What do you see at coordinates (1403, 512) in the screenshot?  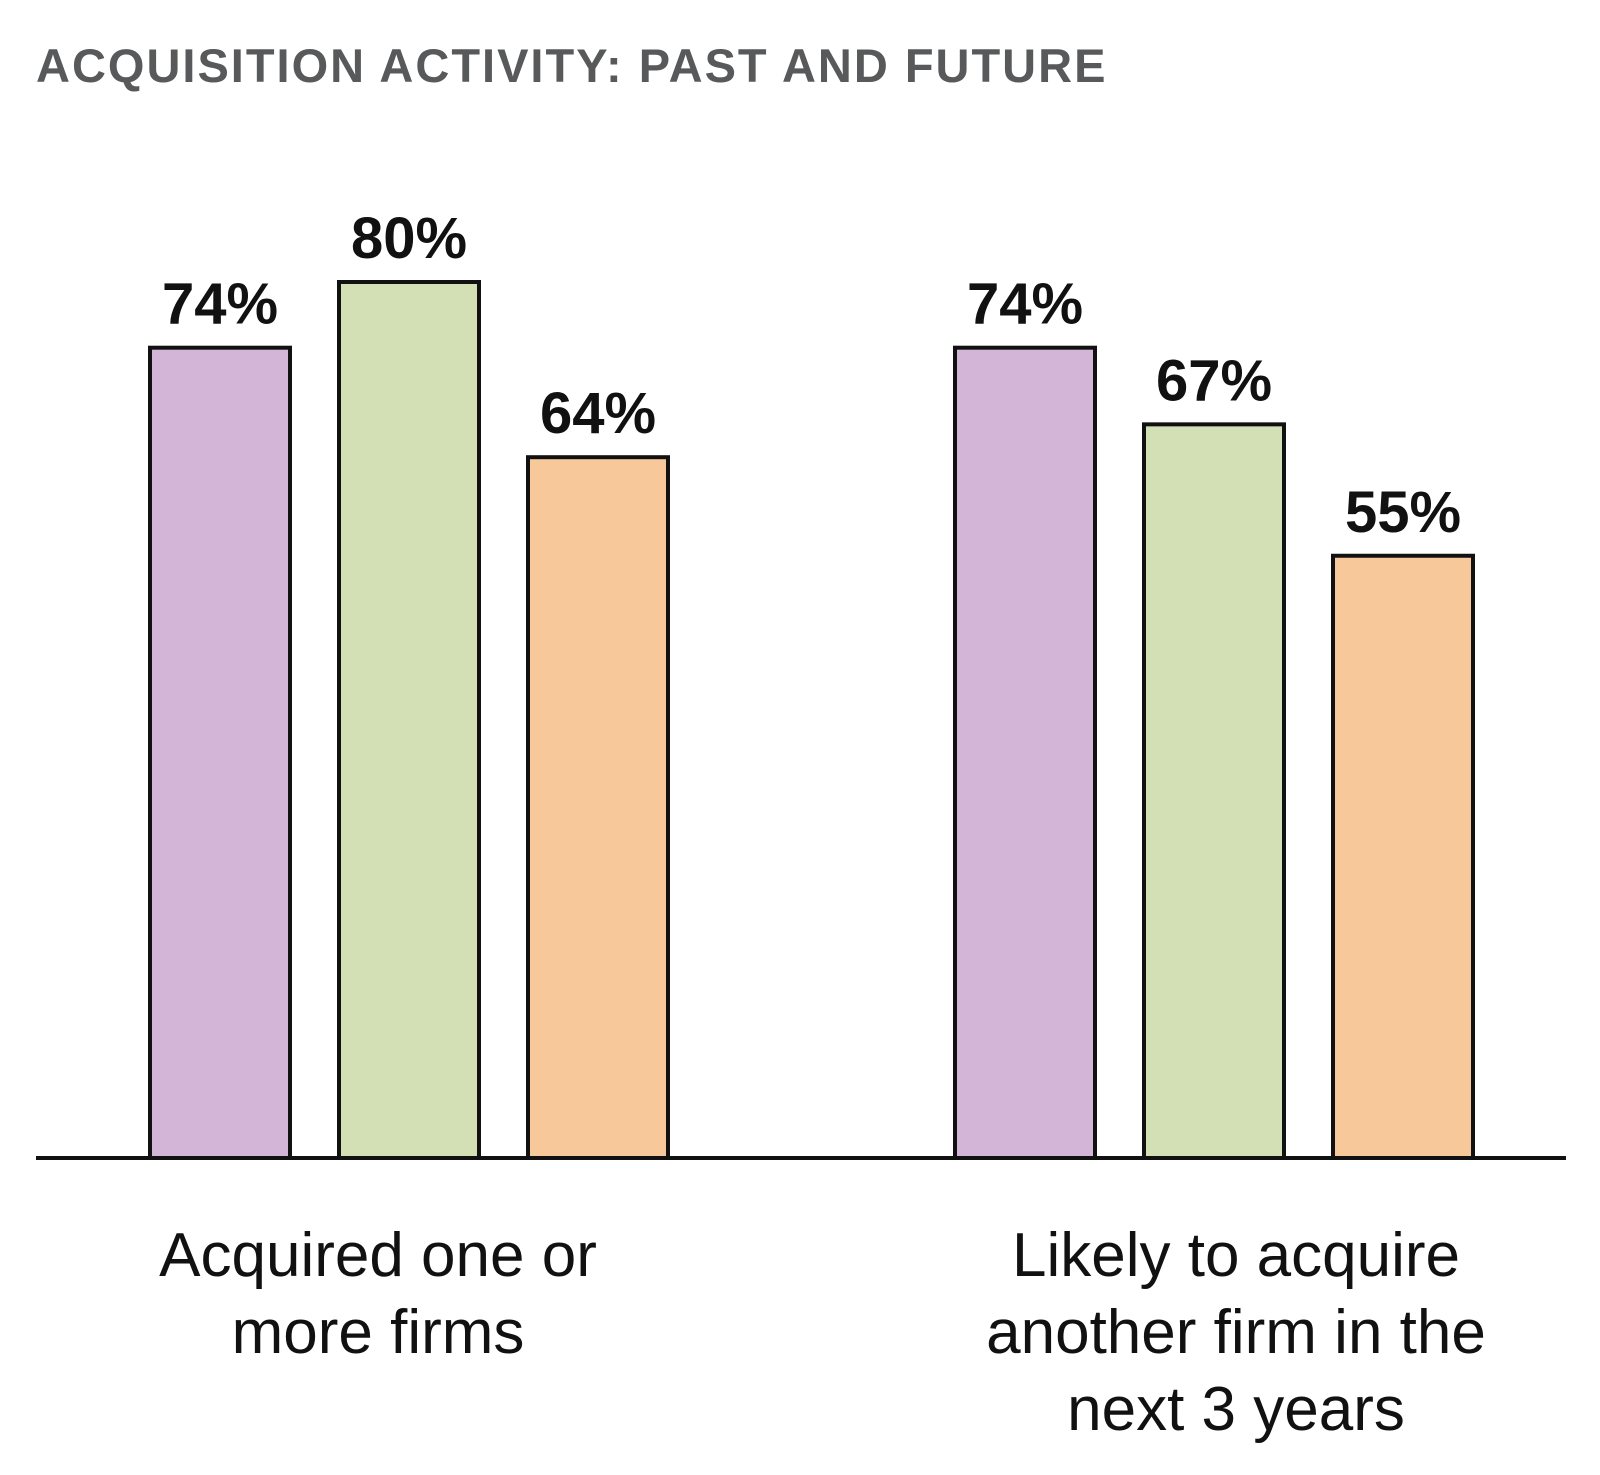 I see `value-label-group2-series3: 55%` at bounding box center [1403, 512].